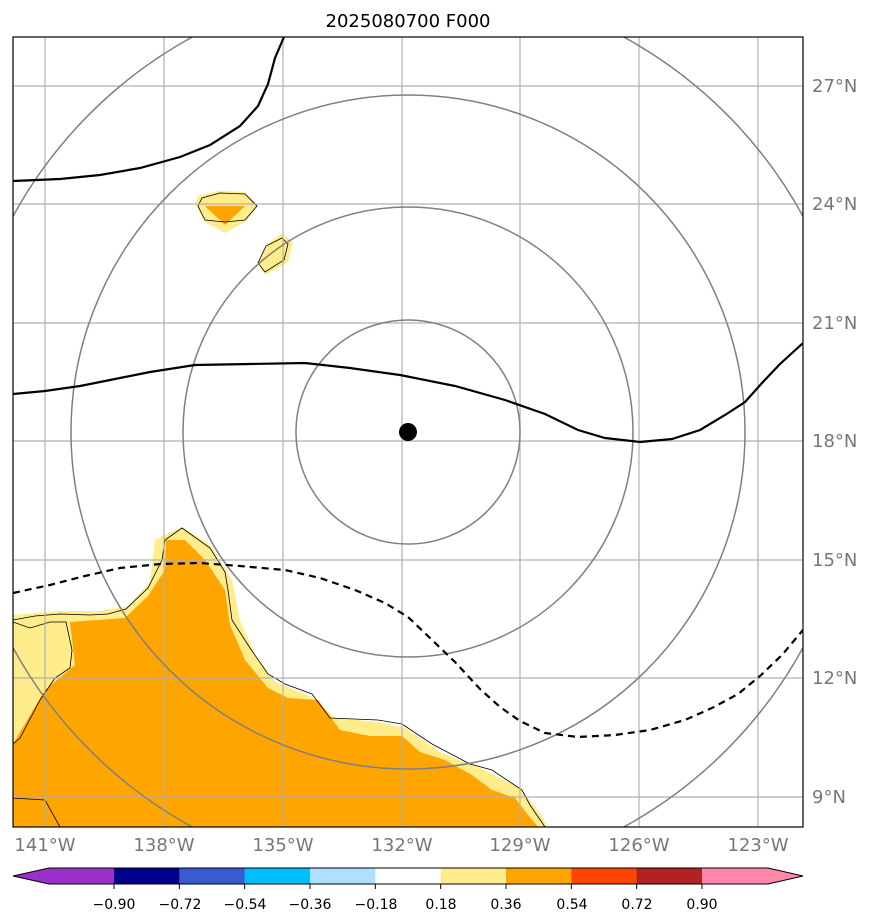 The width and height of the screenshot is (874, 924). Describe the element at coordinates (701, 905) in the screenshot. I see `colorbar-tick-label: 0.90` at that location.